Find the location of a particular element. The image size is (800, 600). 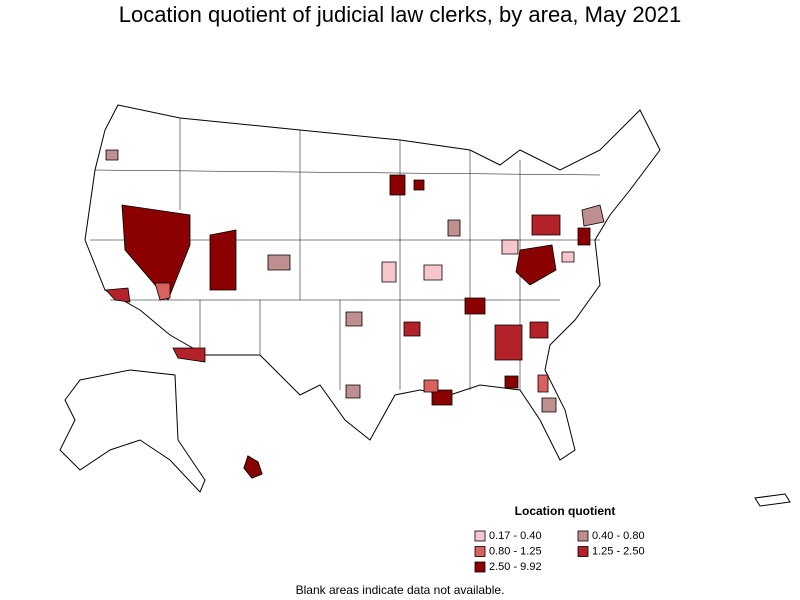

georgia-south-area is located at coordinates (511, 382).